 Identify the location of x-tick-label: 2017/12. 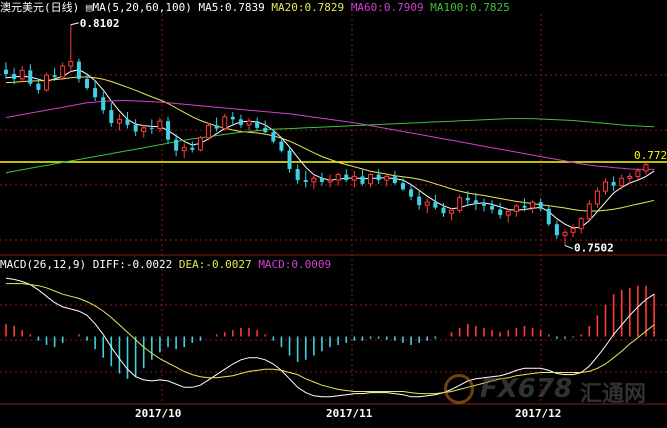
(538, 413).